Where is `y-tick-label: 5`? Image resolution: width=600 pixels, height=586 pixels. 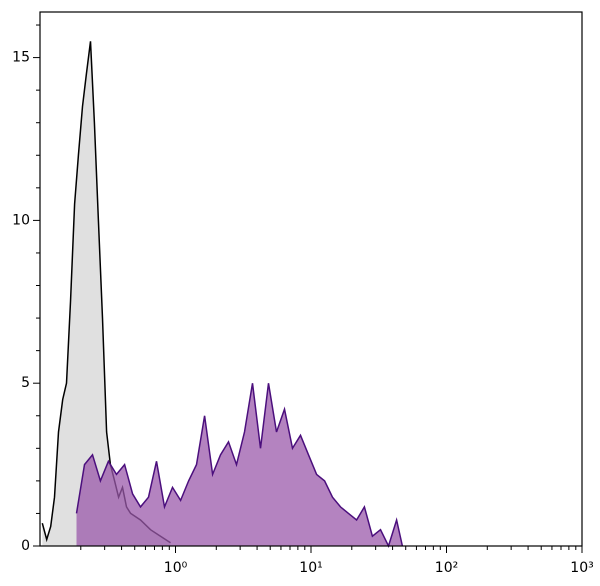
y-tick-label: 5 is located at coordinates (25, 383).